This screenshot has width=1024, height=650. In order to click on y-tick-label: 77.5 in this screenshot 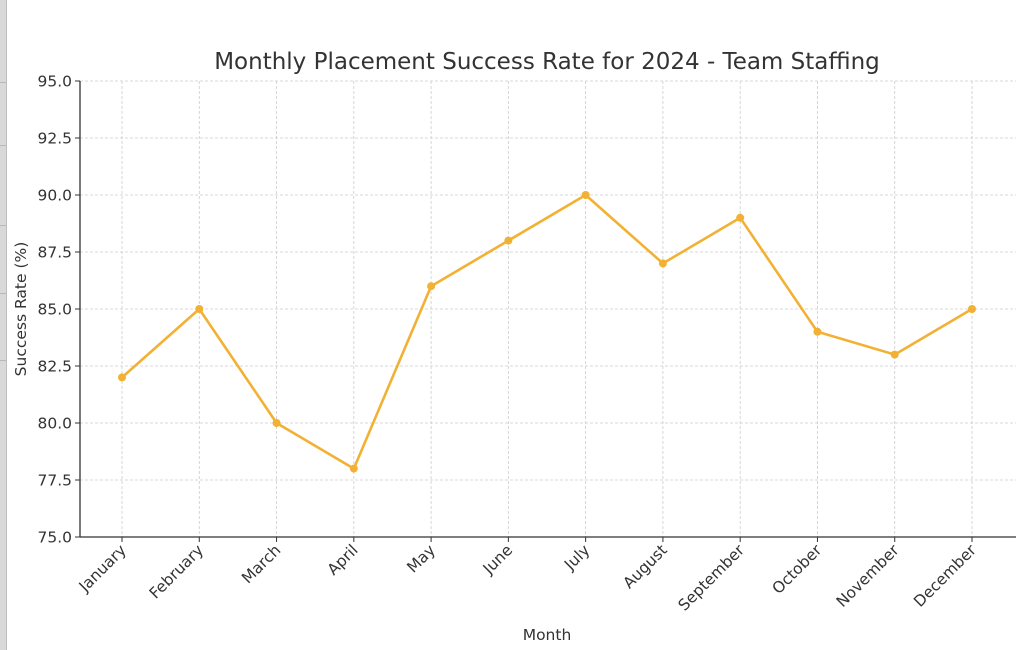, I will do `click(54, 481)`.